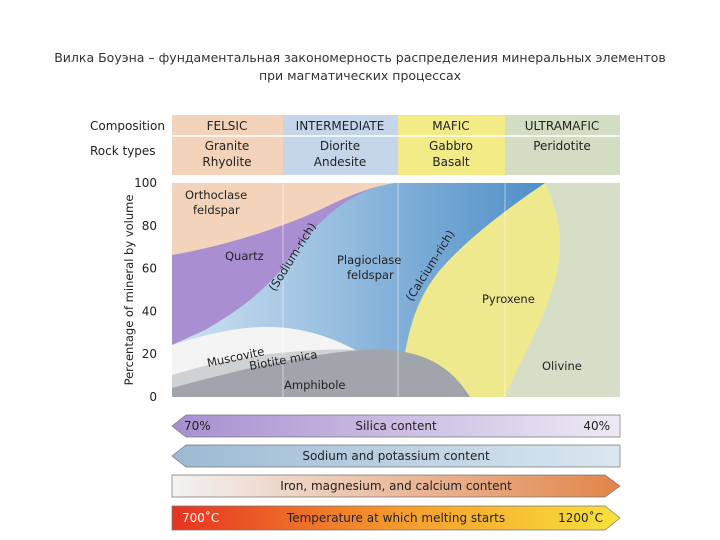 The height and width of the screenshot is (540, 720). Describe the element at coordinates (149, 354) in the screenshot. I see `y-tick-label: 20` at that location.